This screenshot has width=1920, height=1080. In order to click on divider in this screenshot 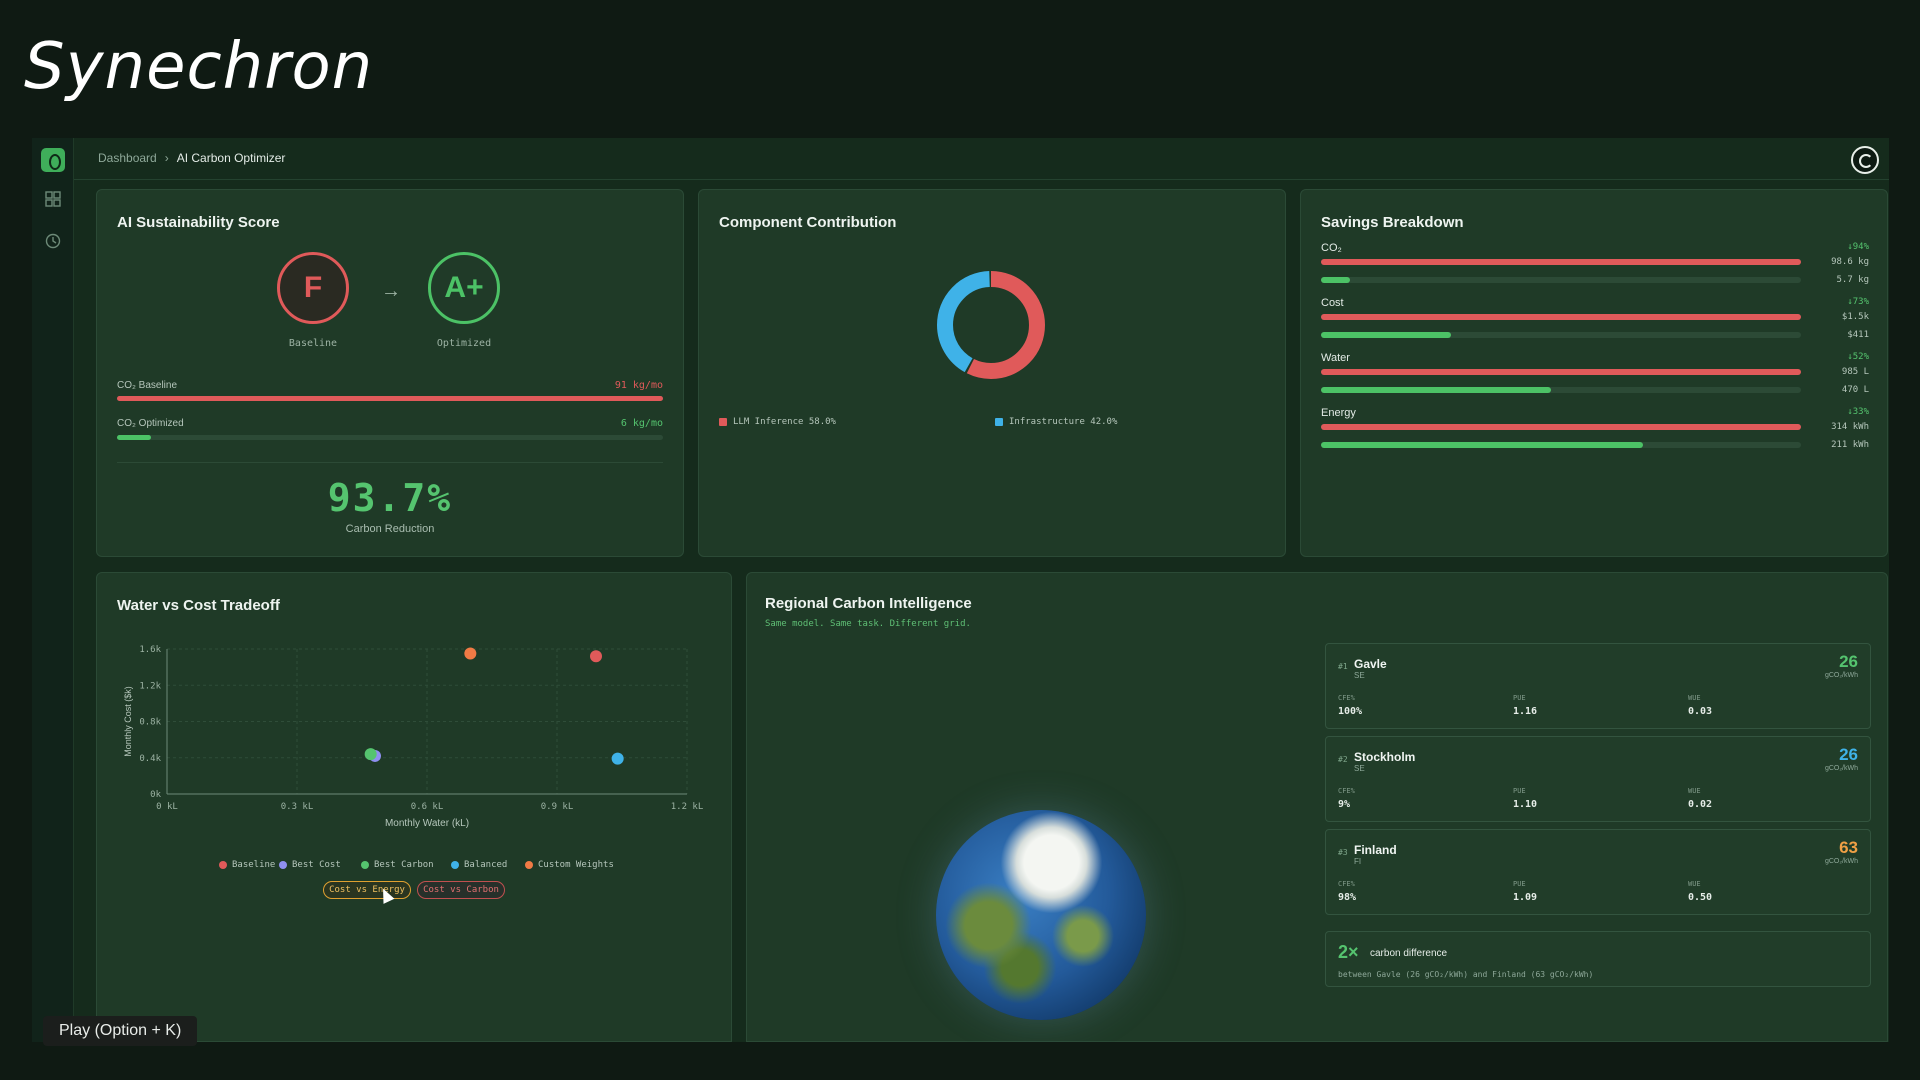, I will do `click(390, 462)`.